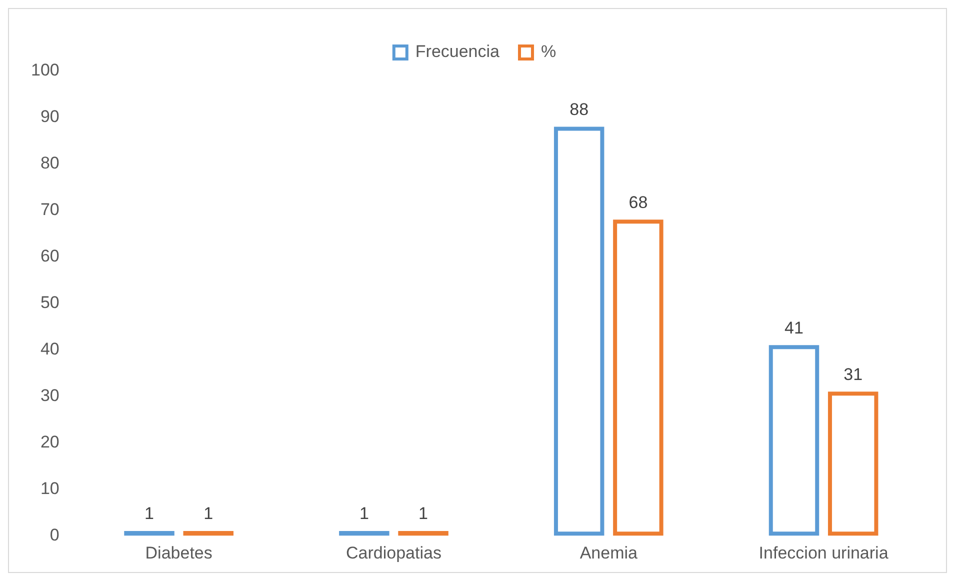  What do you see at coordinates (609, 552) in the screenshot?
I see `x-tick-label: Anemia` at bounding box center [609, 552].